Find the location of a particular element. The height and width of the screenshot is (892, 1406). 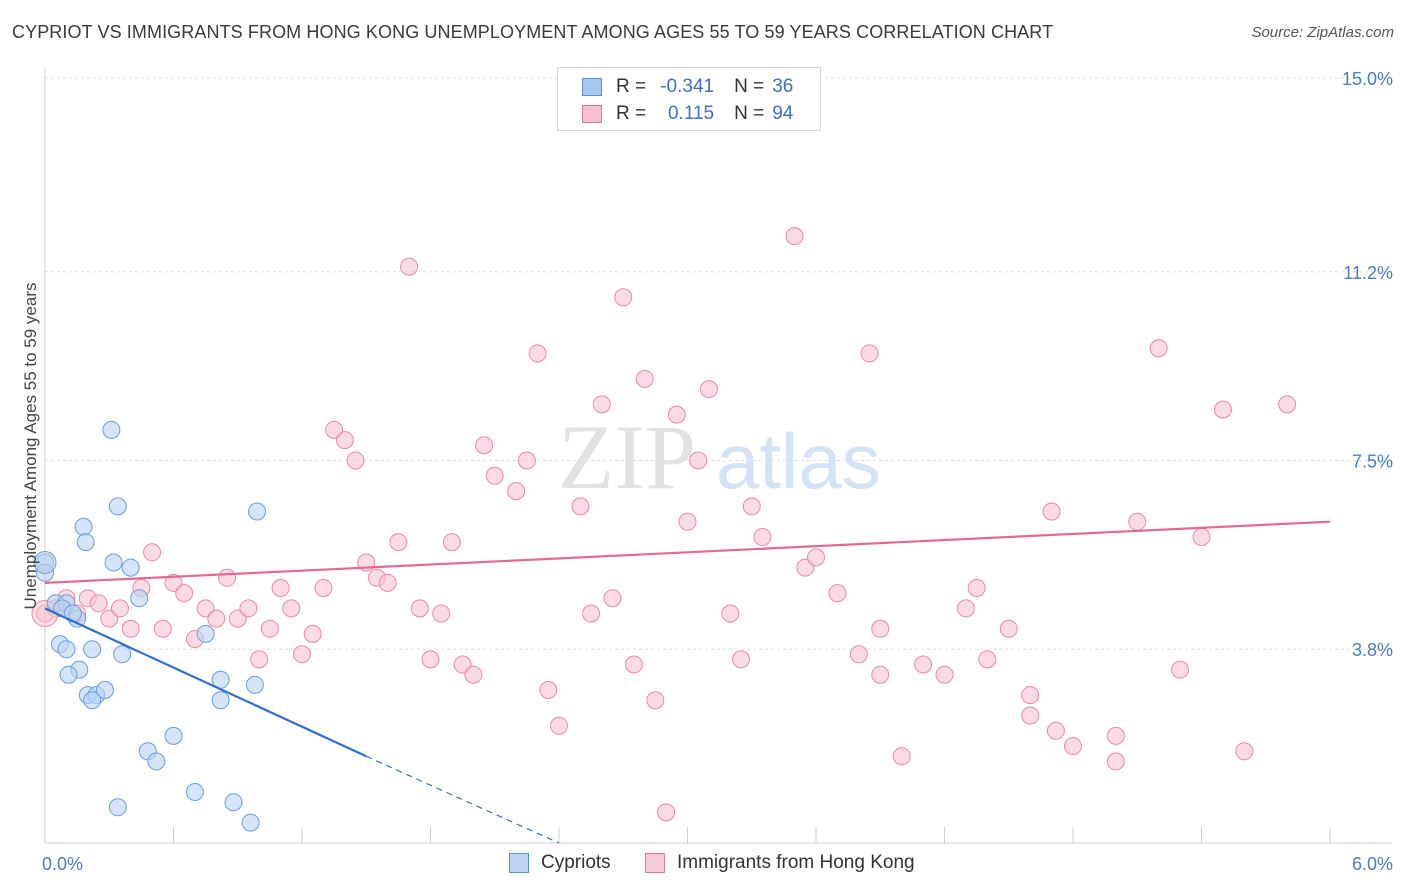

legend-r-value: 0.115 is located at coordinates (691, 113).